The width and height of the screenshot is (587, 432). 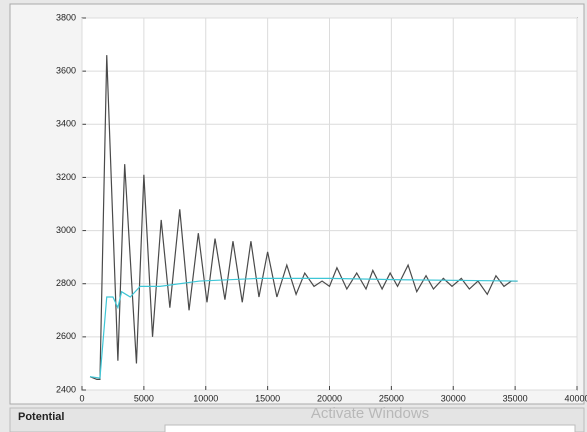 I want to click on watermark: Activate Windows, so click(x=370, y=413).